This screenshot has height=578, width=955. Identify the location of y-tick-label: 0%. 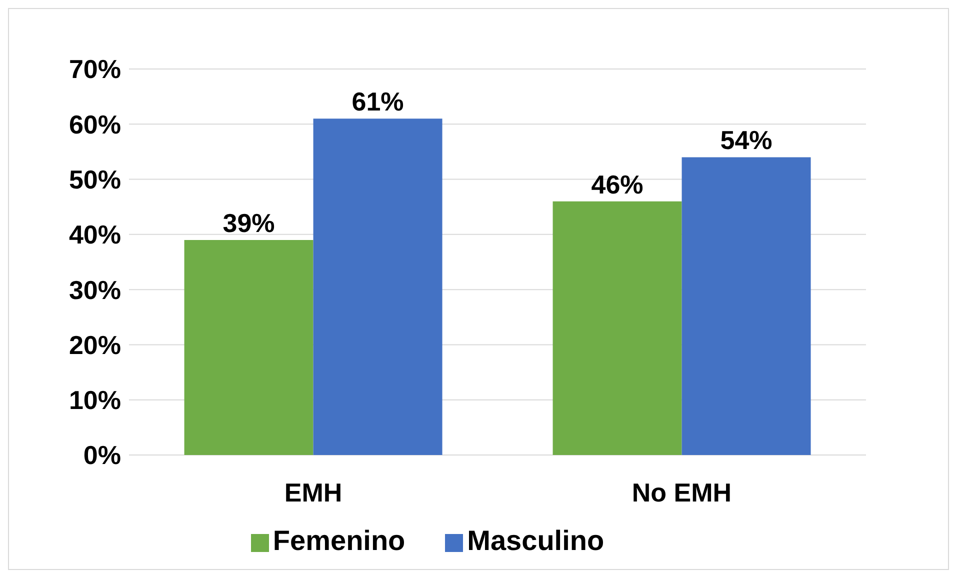
(102, 455).